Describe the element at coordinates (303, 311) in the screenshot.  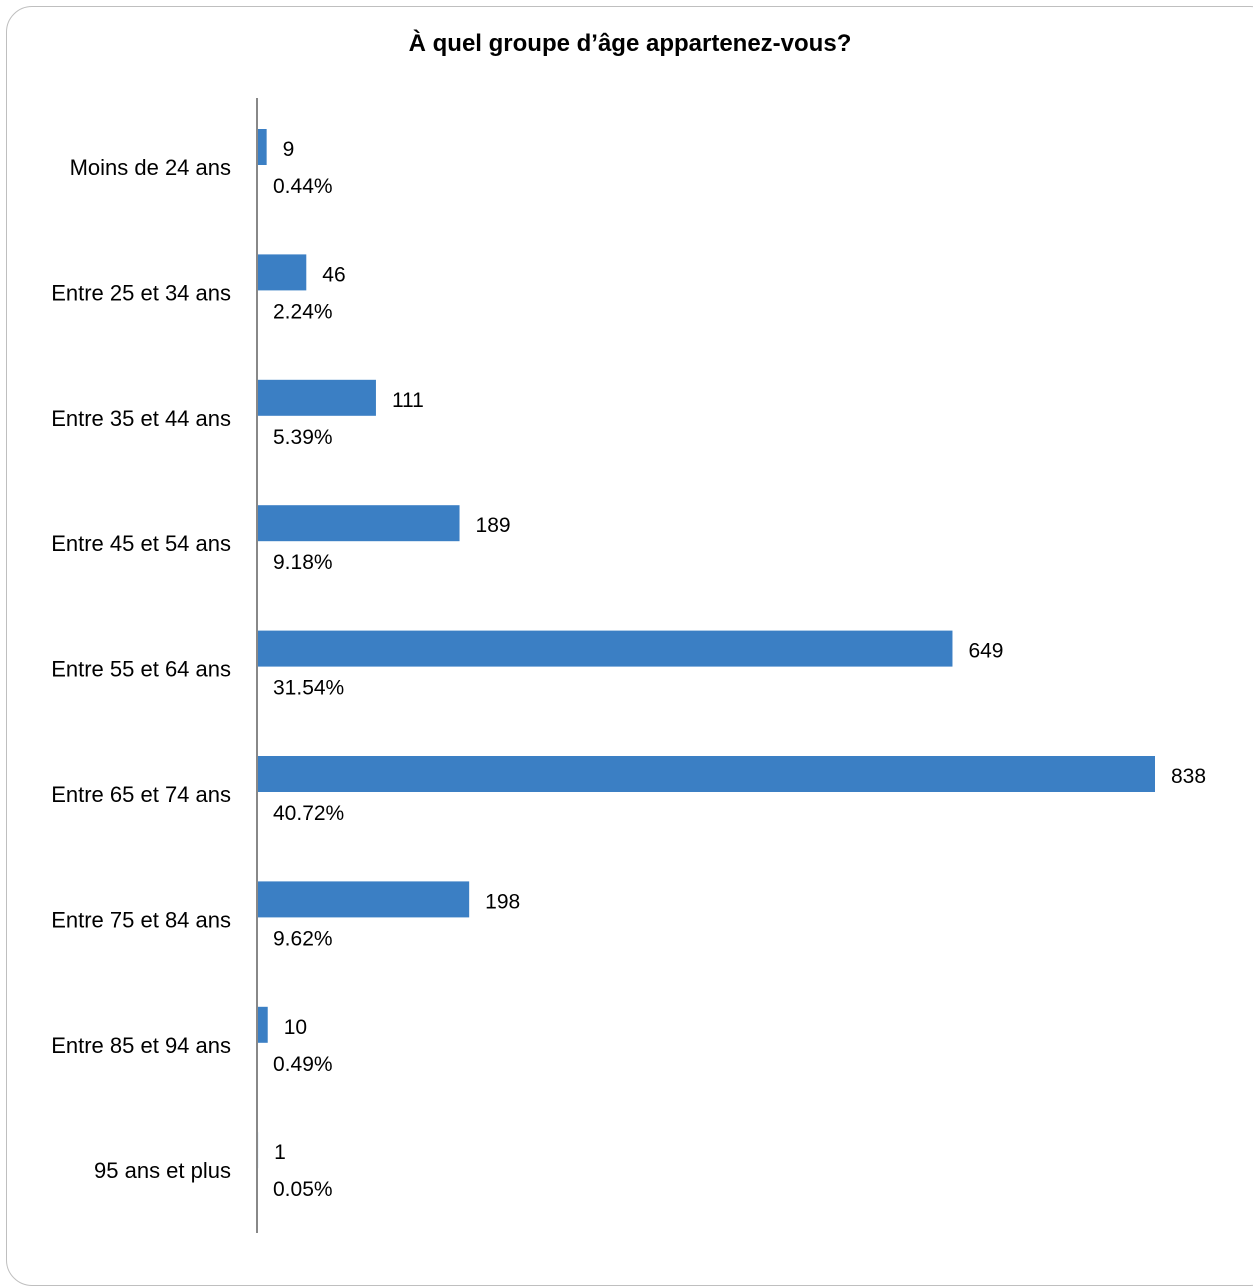
I see `percent-label: 2.24%` at that location.